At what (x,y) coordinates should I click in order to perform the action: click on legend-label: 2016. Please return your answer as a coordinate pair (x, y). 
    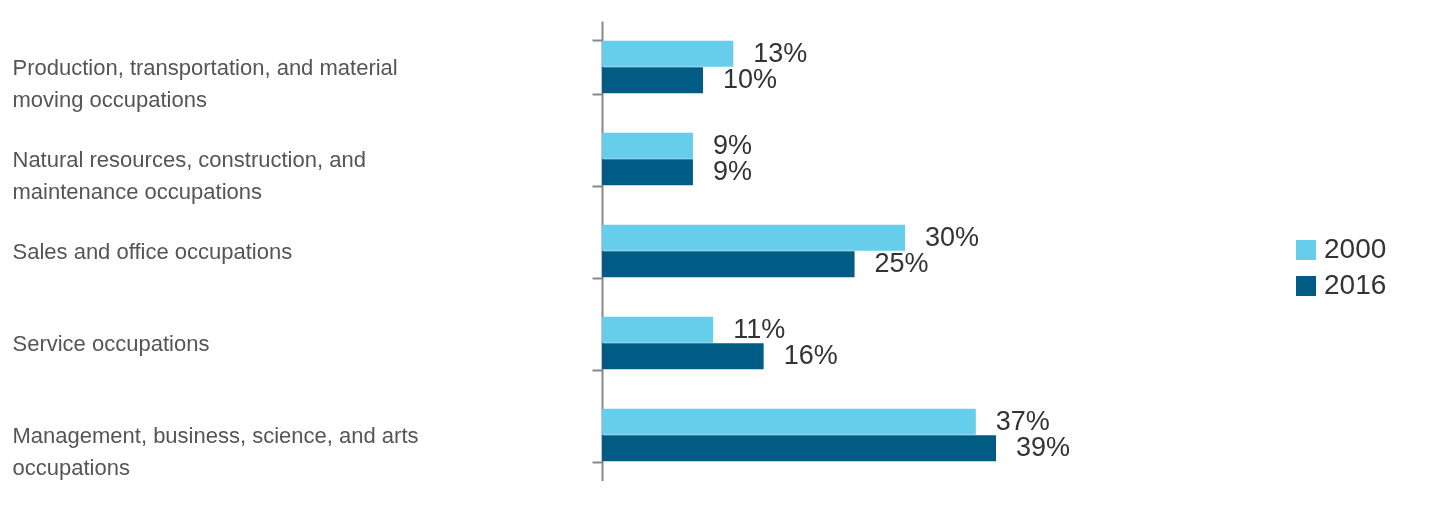
    Looking at the image, I should click on (1355, 284).